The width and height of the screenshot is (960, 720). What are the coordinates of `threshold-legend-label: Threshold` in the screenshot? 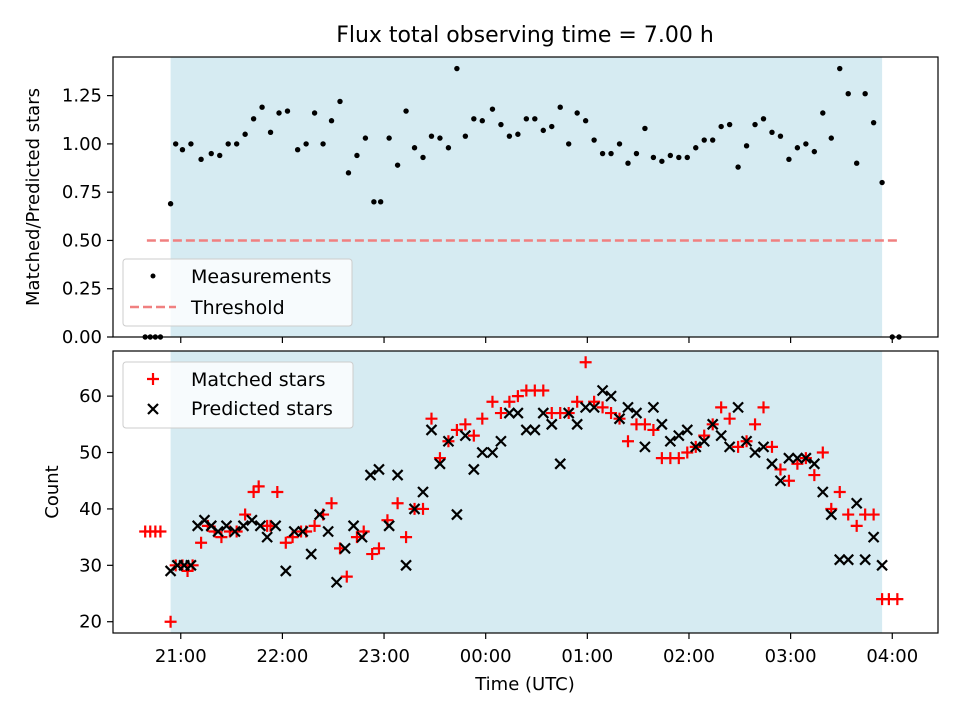 It's located at (237, 308).